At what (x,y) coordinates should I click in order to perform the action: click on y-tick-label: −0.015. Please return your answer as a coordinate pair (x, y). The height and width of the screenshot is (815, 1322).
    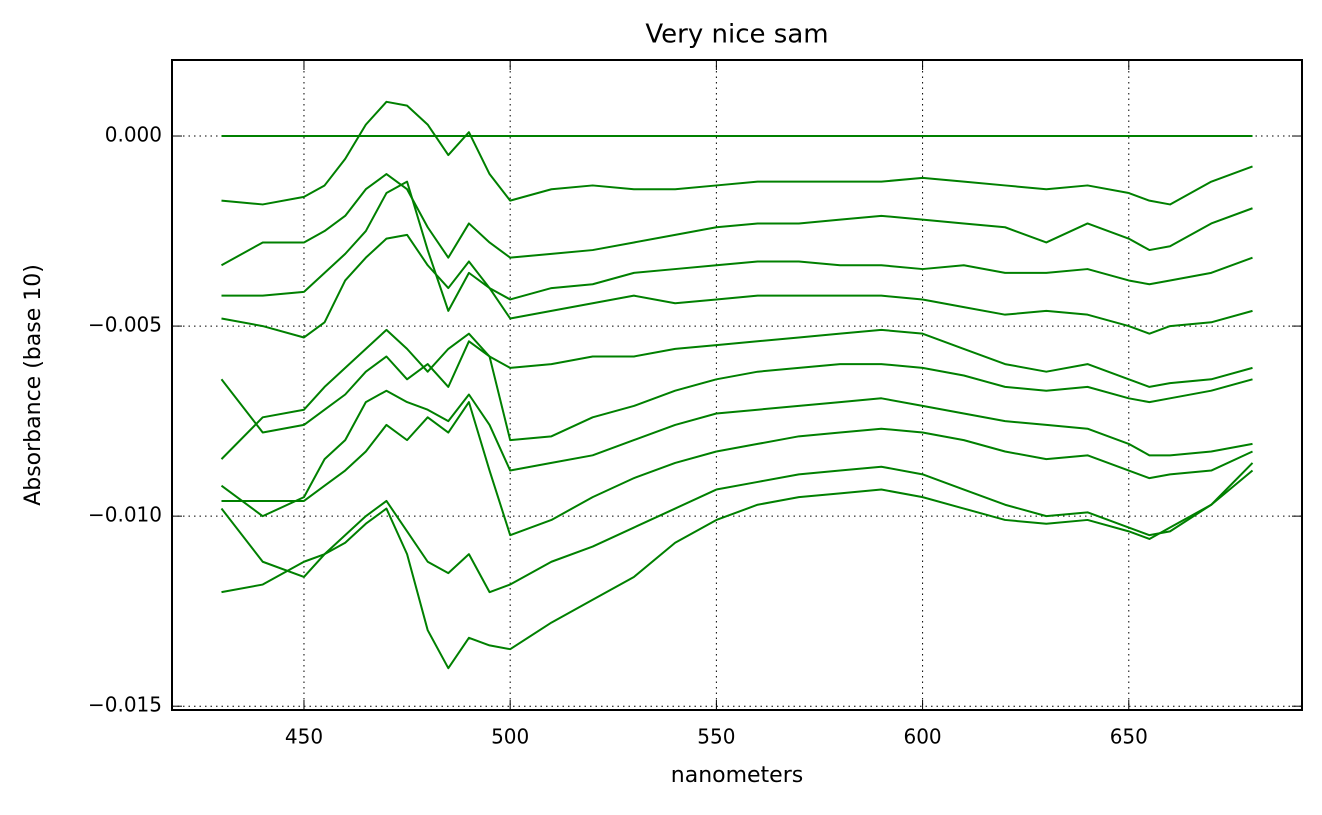
    Looking at the image, I should click on (125, 705).